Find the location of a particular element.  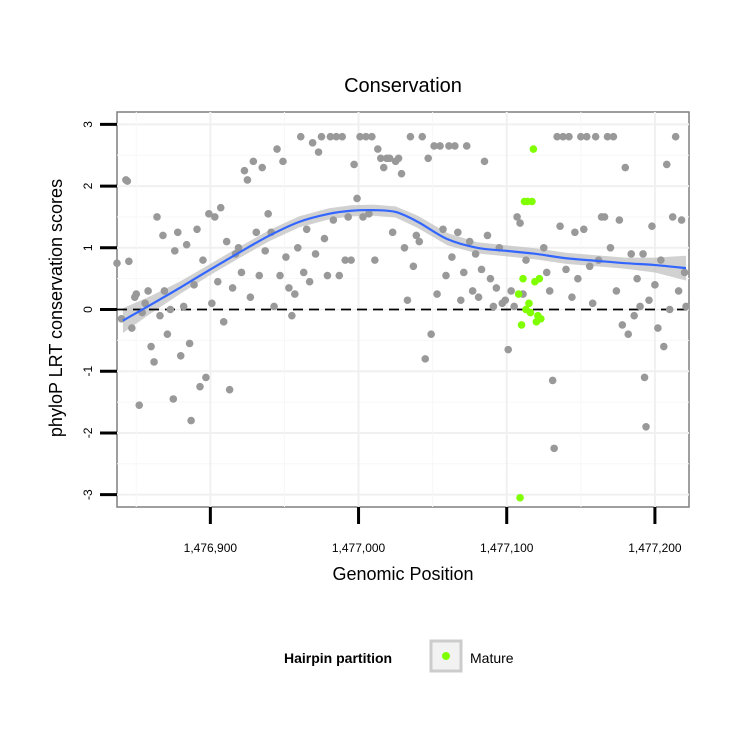

y-tick-label: 1 is located at coordinates (88, 247).